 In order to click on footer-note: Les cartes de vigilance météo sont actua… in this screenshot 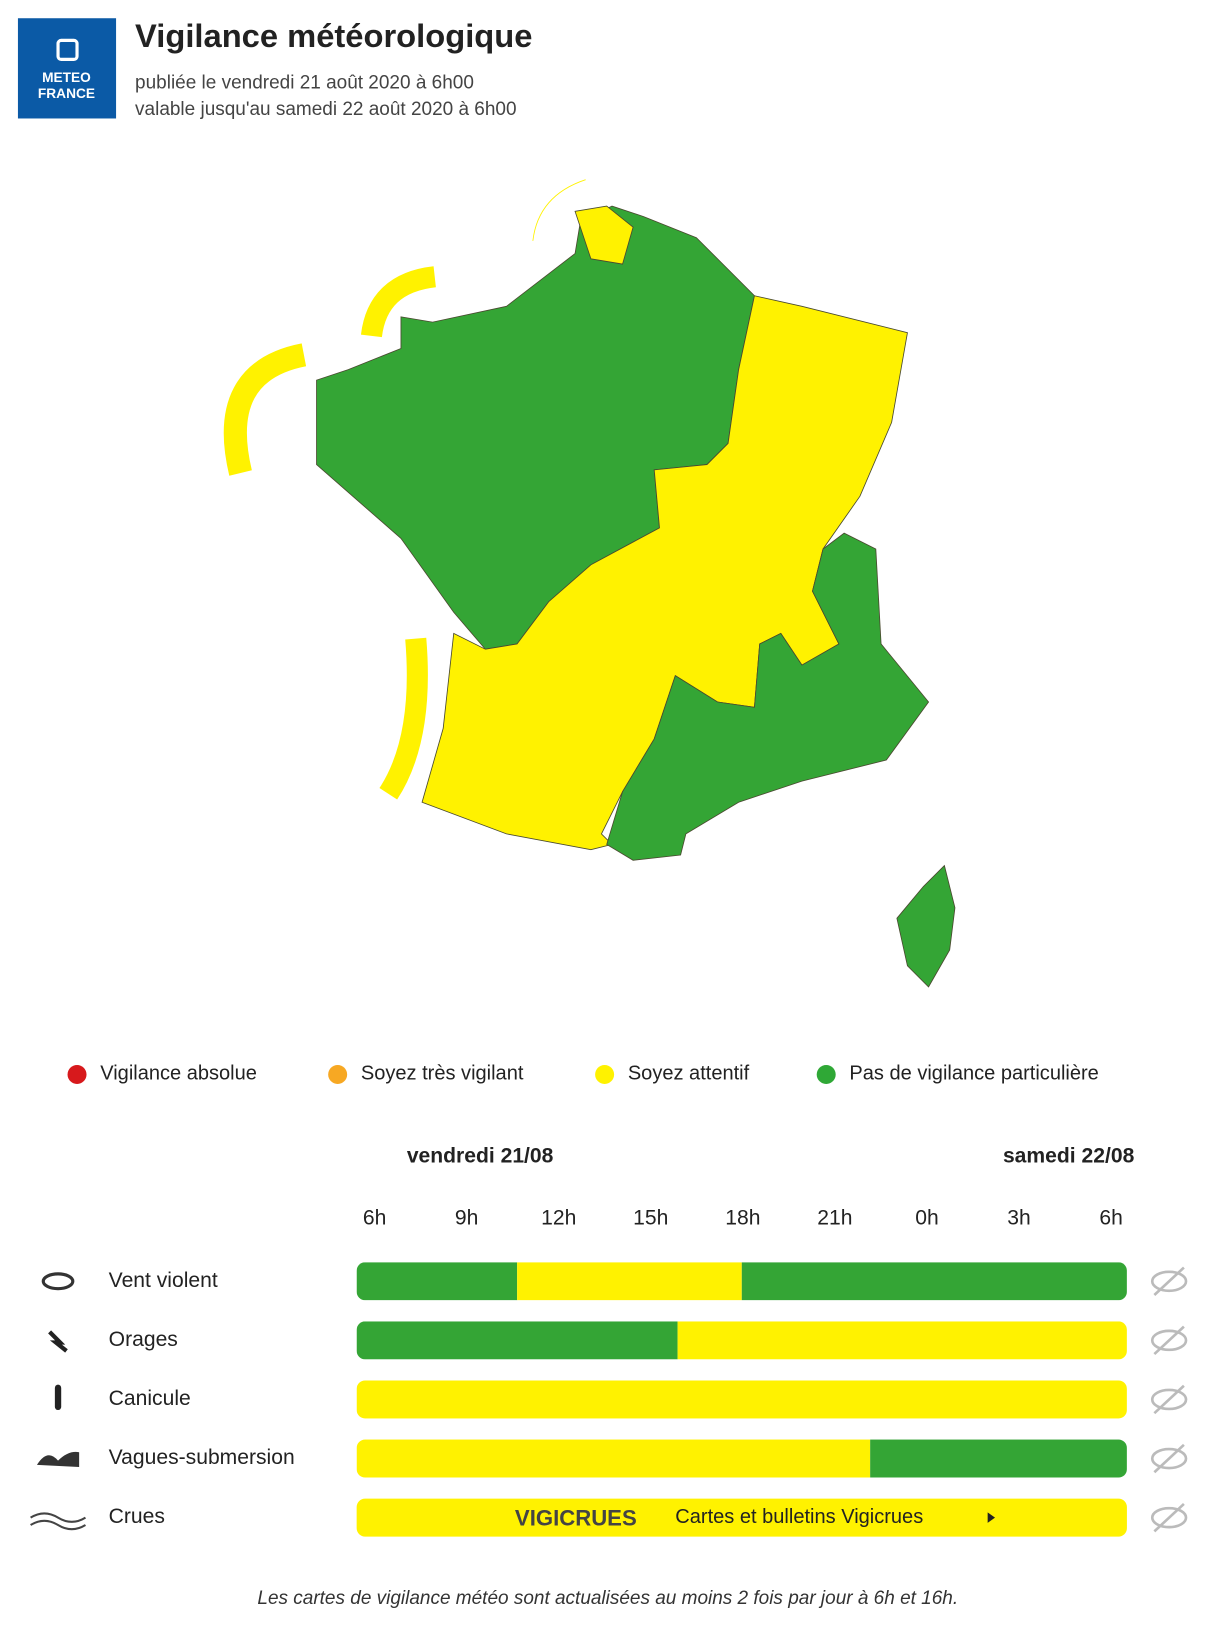, I will do `click(607, 1598)`.